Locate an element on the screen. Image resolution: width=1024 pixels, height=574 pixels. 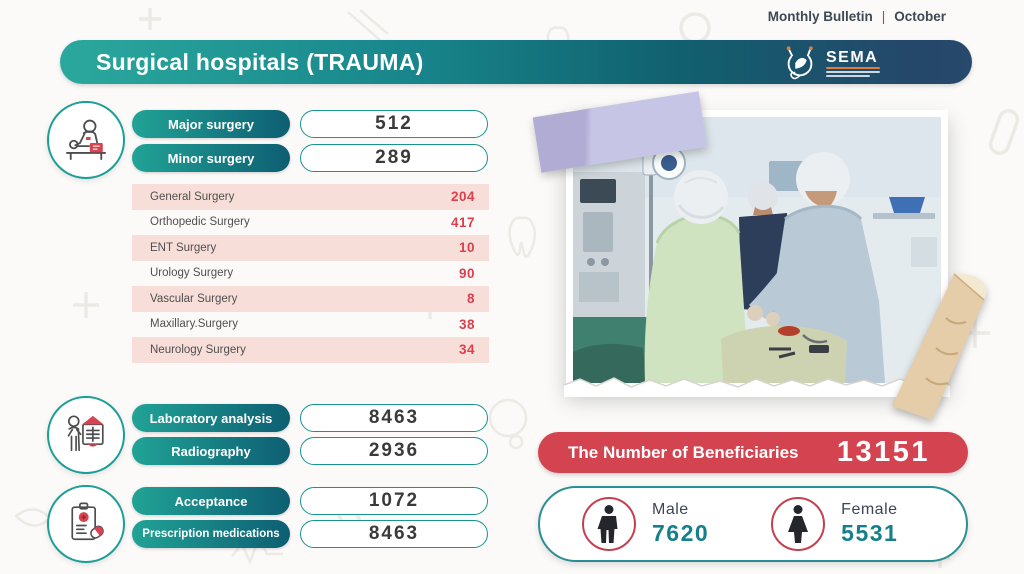
table-row: ENT Surgery 10 is located at coordinates (310, 248).